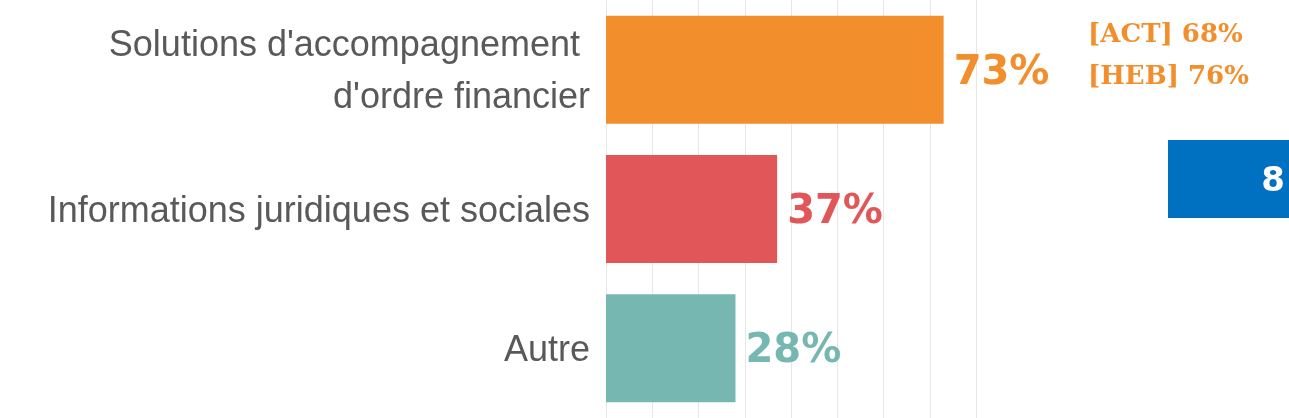  What do you see at coordinates (1228, 179) in the screenshot?
I see `label-box: 8` at bounding box center [1228, 179].